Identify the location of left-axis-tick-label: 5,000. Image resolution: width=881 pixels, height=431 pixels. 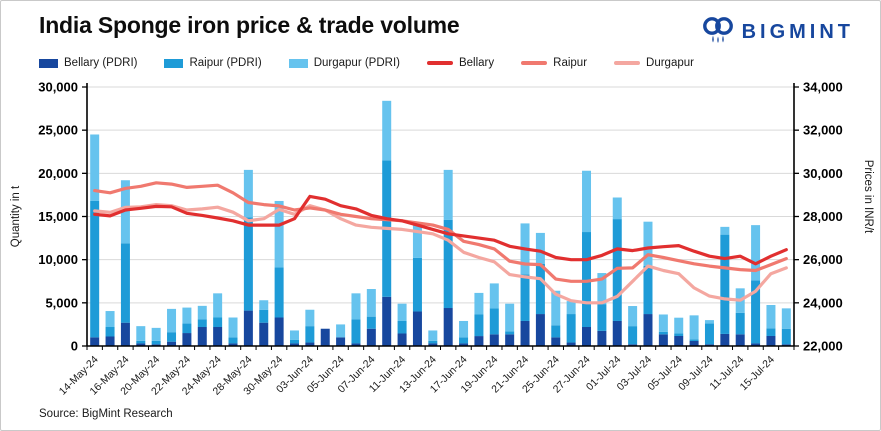
(61, 302).